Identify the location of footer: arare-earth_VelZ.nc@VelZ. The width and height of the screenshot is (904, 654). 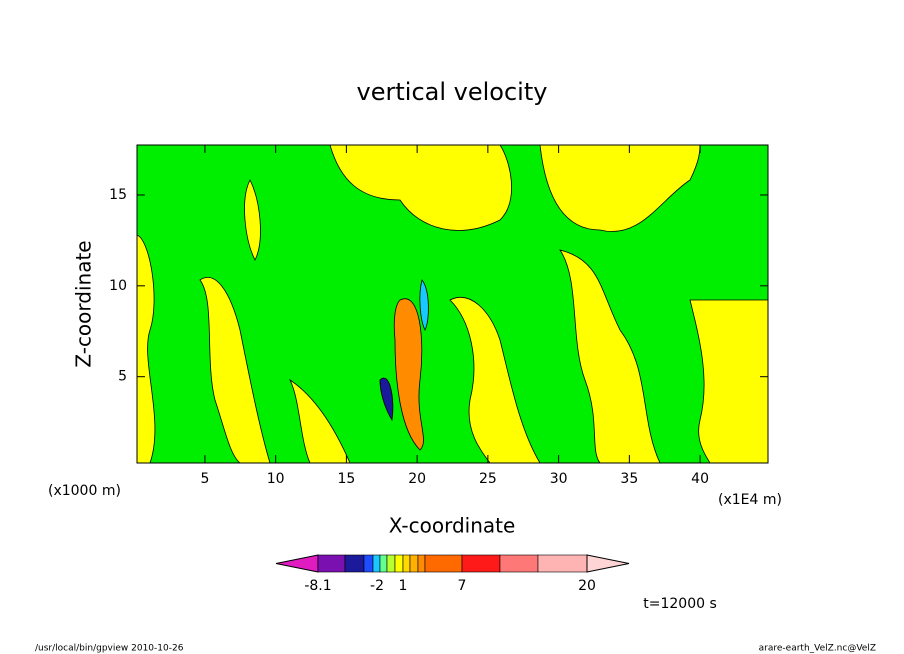
(817, 649).